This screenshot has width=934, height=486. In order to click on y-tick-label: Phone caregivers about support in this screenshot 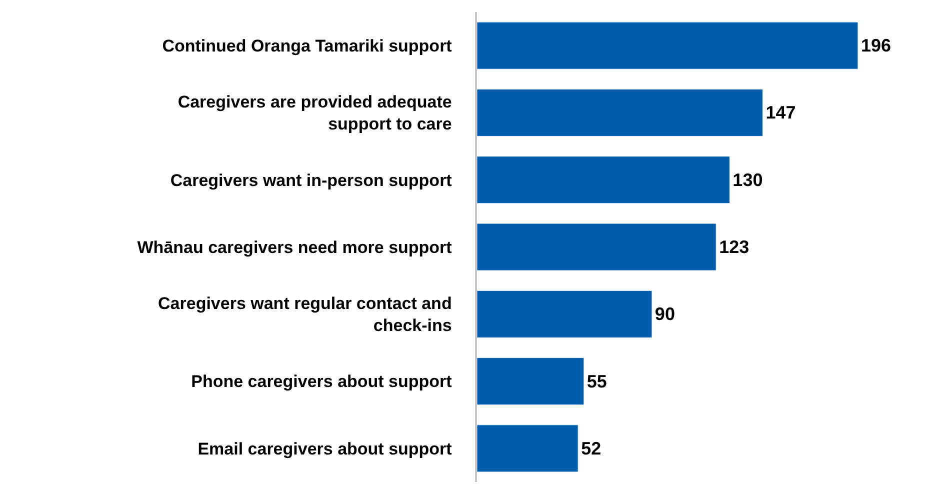, I will do `click(321, 382)`.